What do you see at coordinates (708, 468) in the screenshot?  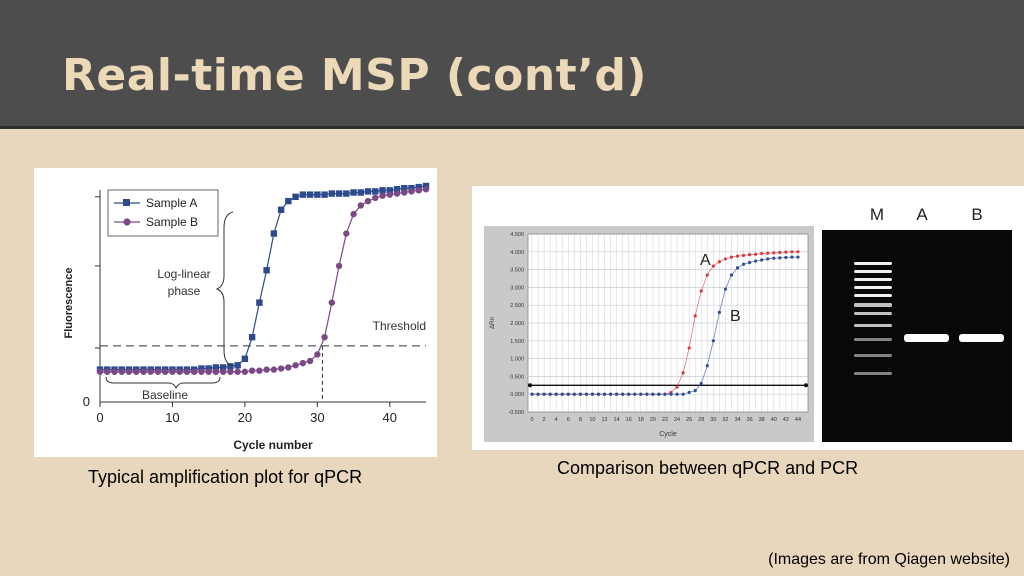 I see `caption-comparison: Comparison between qPCR and PCR` at bounding box center [708, 468].